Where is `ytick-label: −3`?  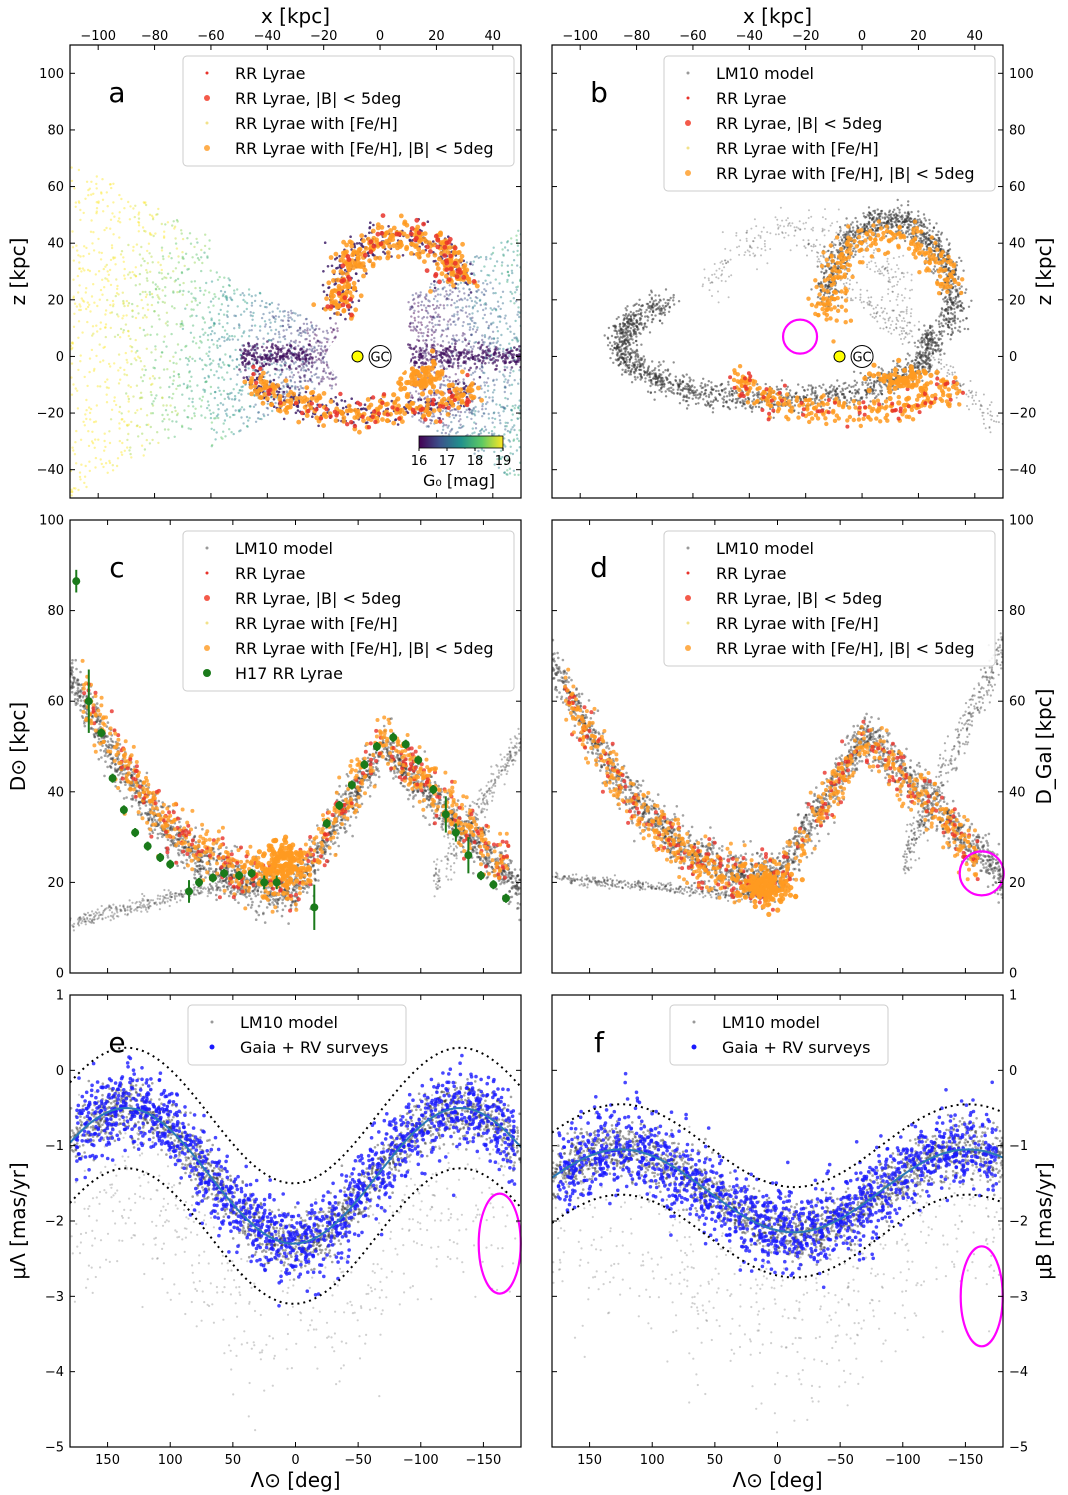
ytick-label: −3 is located at coordinates (1018, 1297).